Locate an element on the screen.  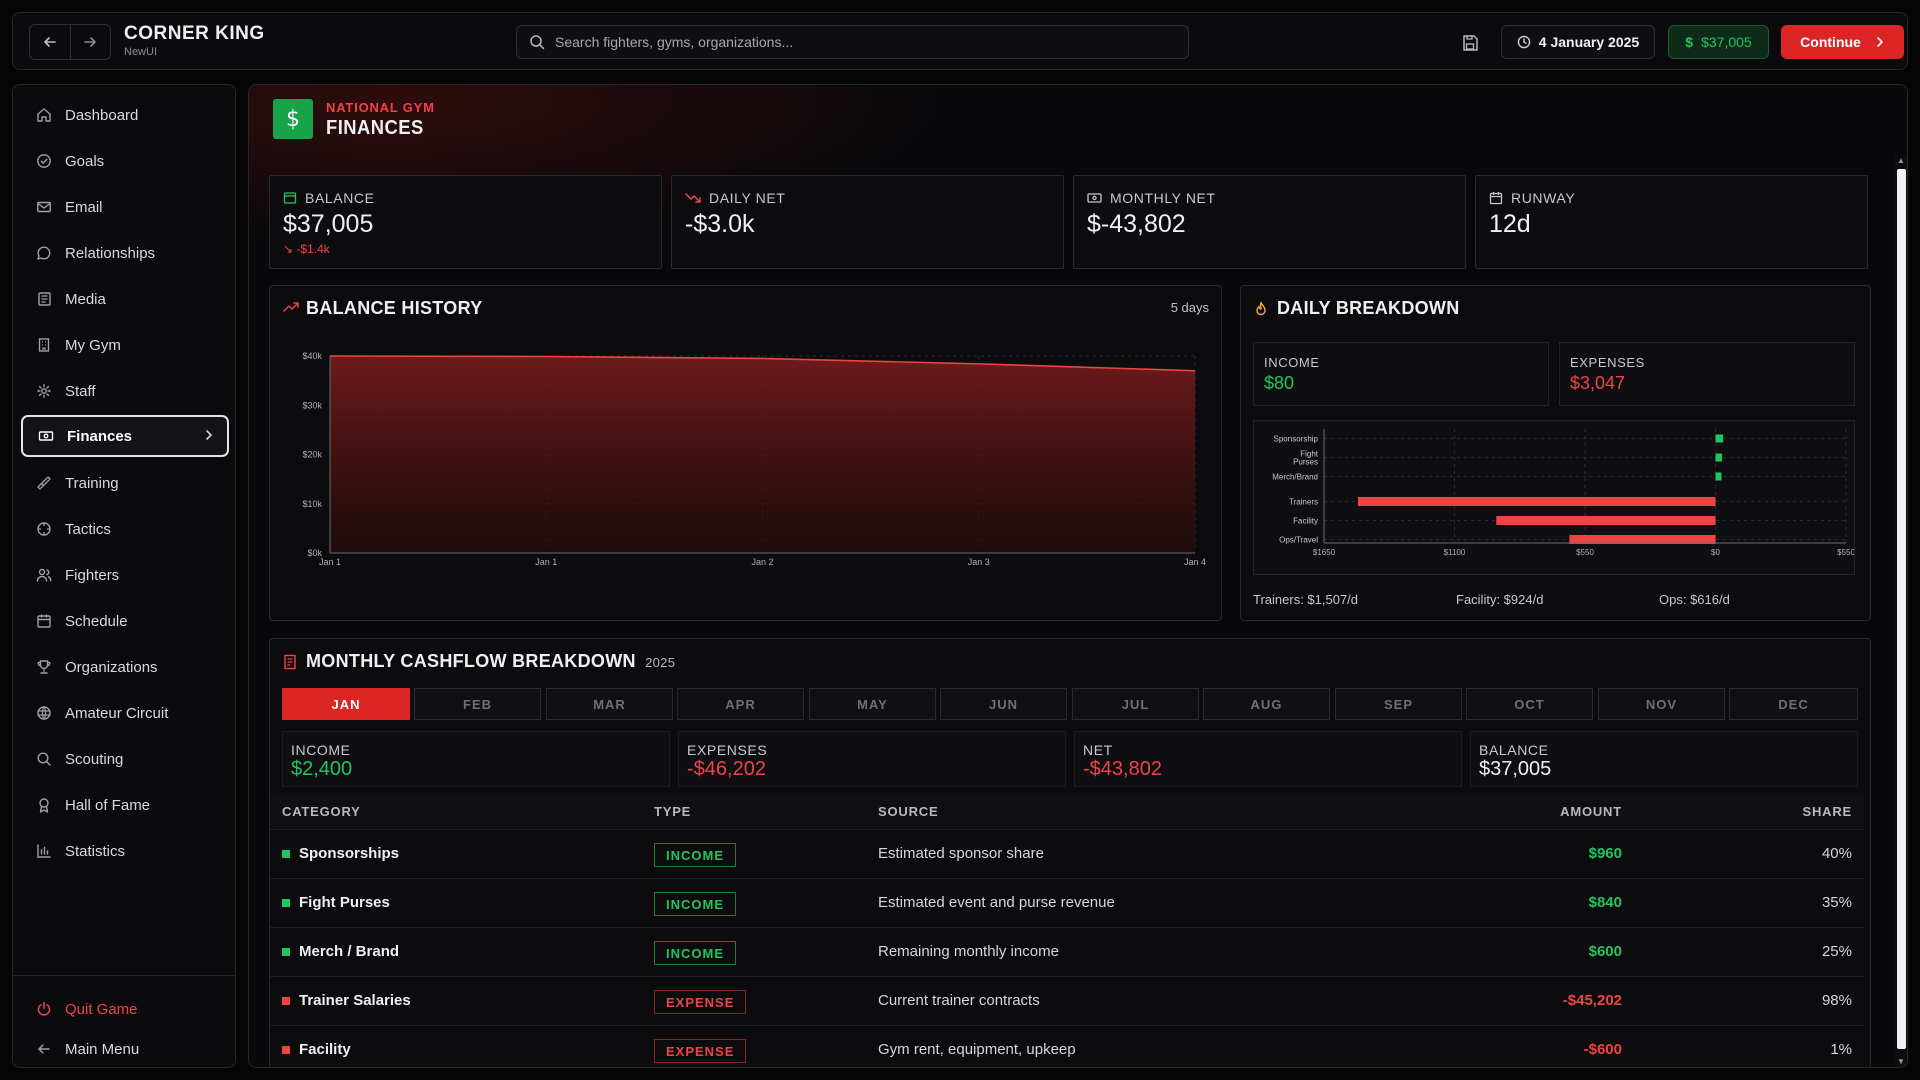
summary-label: EXPENSES is located at coordinates (727, 750).